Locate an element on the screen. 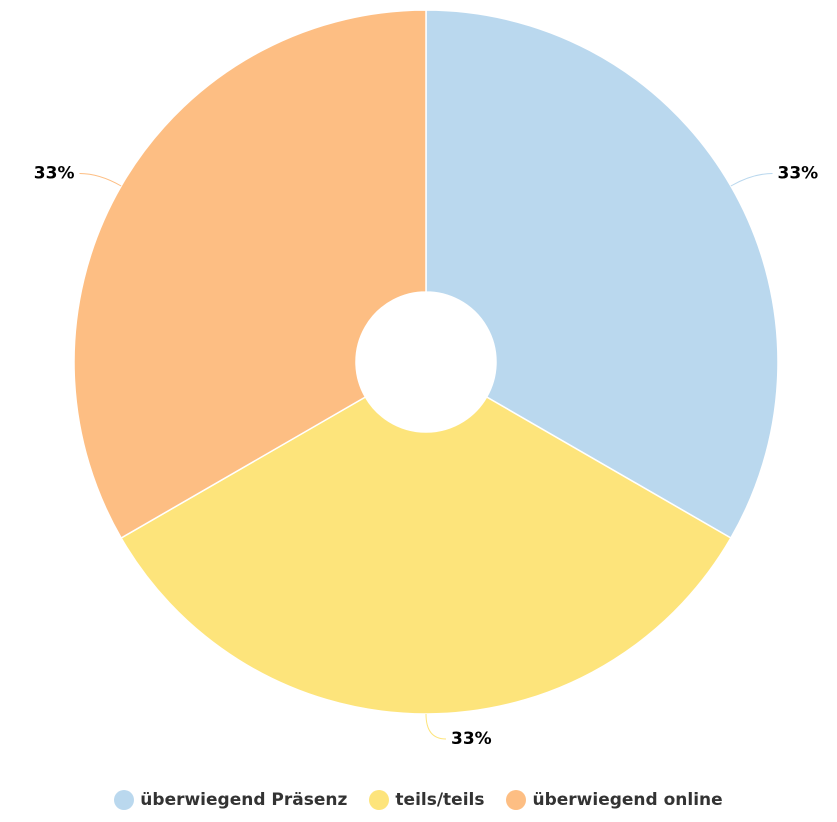 The height and width of the screenshot is (822, 837). legend-item: überwiegend online is located at coordinates (614, 800).